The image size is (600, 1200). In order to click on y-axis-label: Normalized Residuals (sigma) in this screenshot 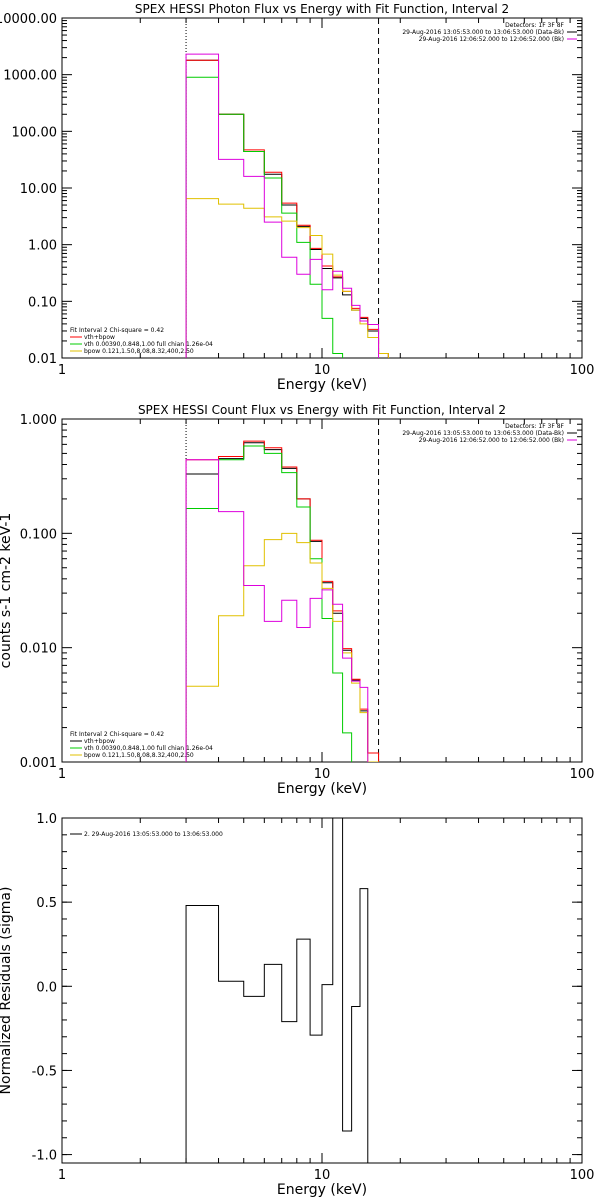, I will do `click(7, 991)`.